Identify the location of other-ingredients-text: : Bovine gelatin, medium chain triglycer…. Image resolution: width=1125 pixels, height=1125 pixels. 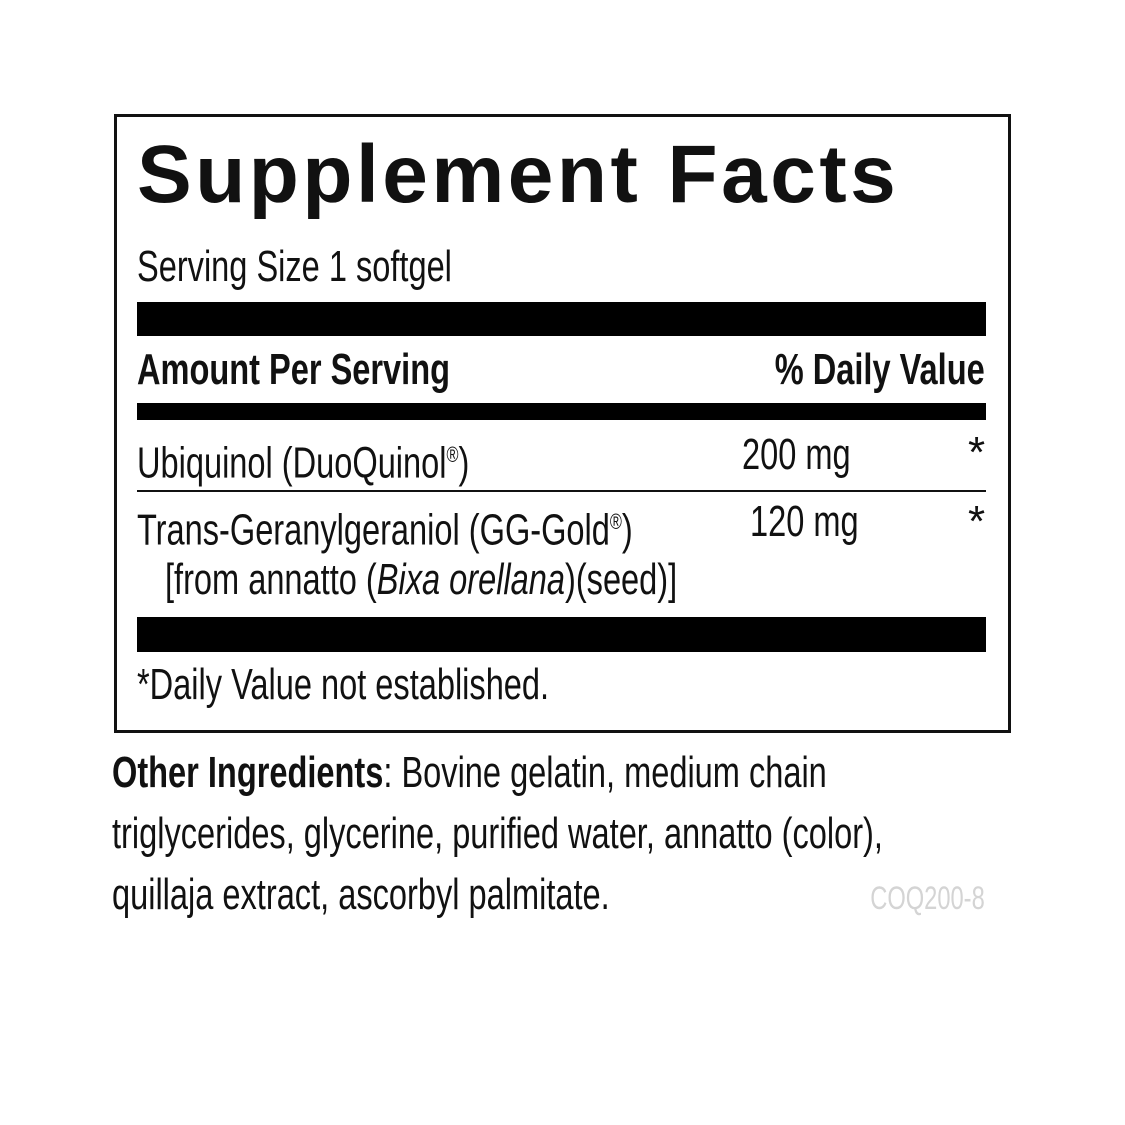
(497, 833).